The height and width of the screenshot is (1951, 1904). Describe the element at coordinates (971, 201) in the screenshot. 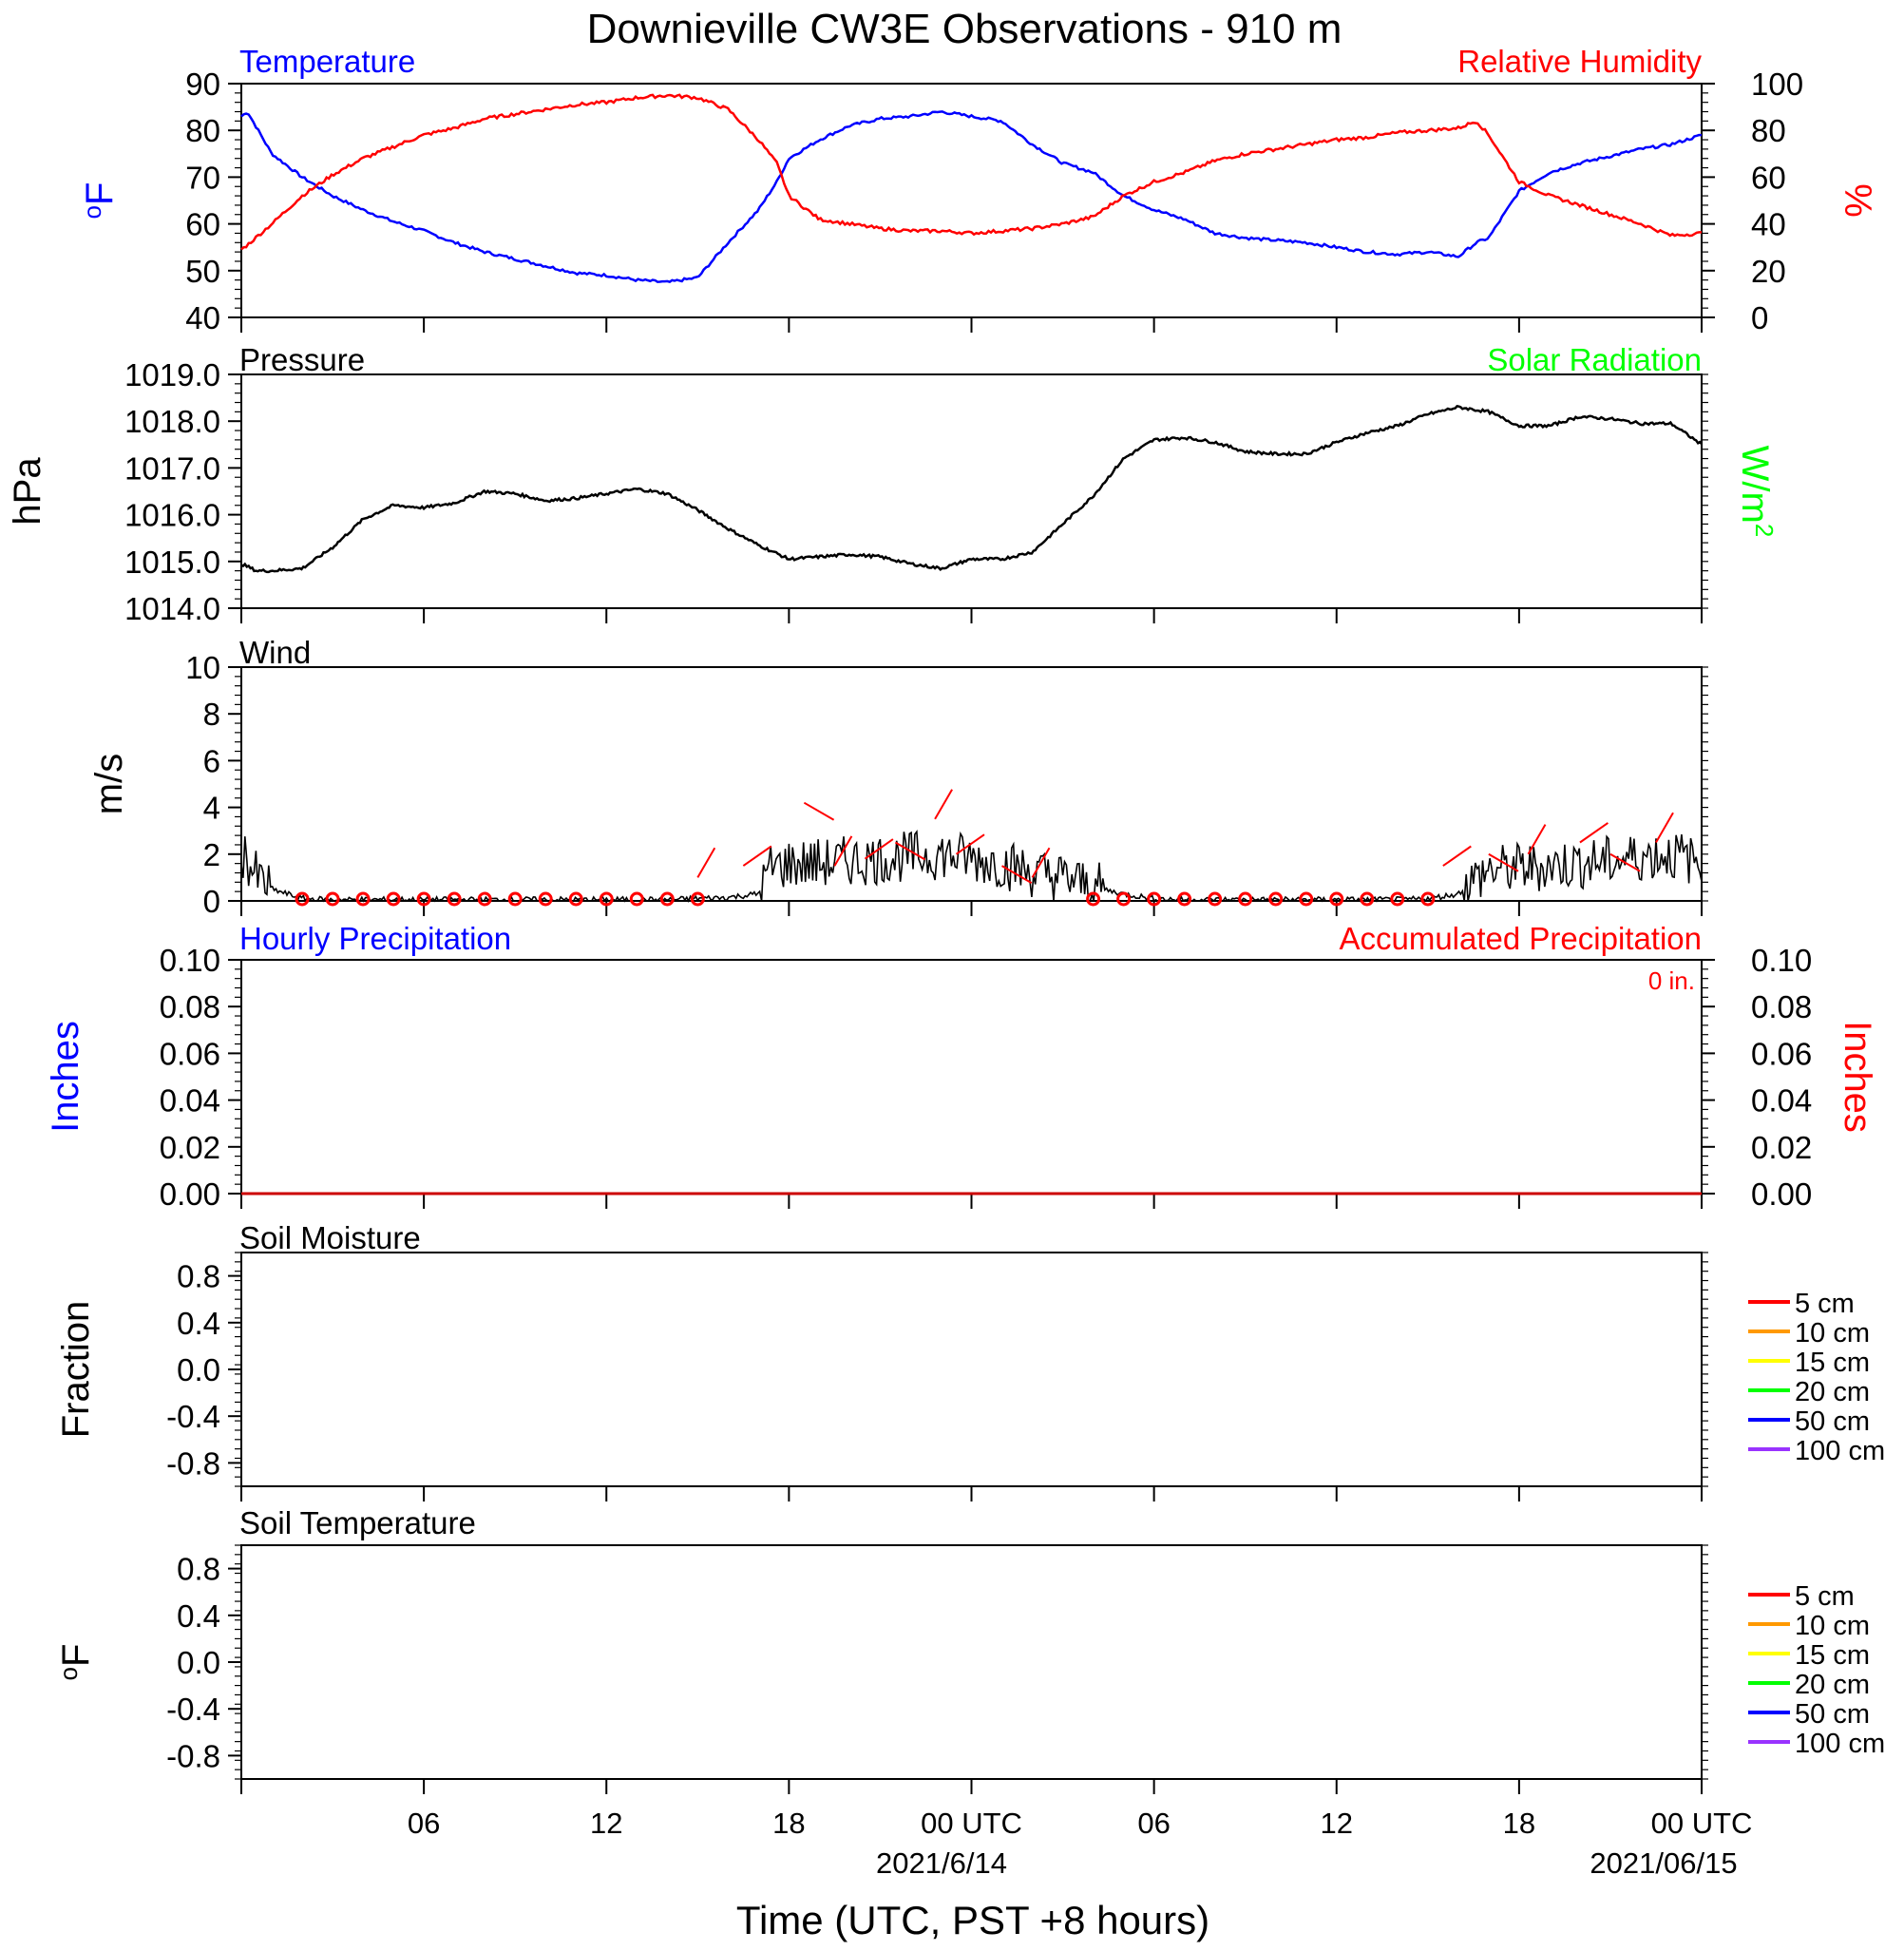

I see `panel-1-frame` at that location.